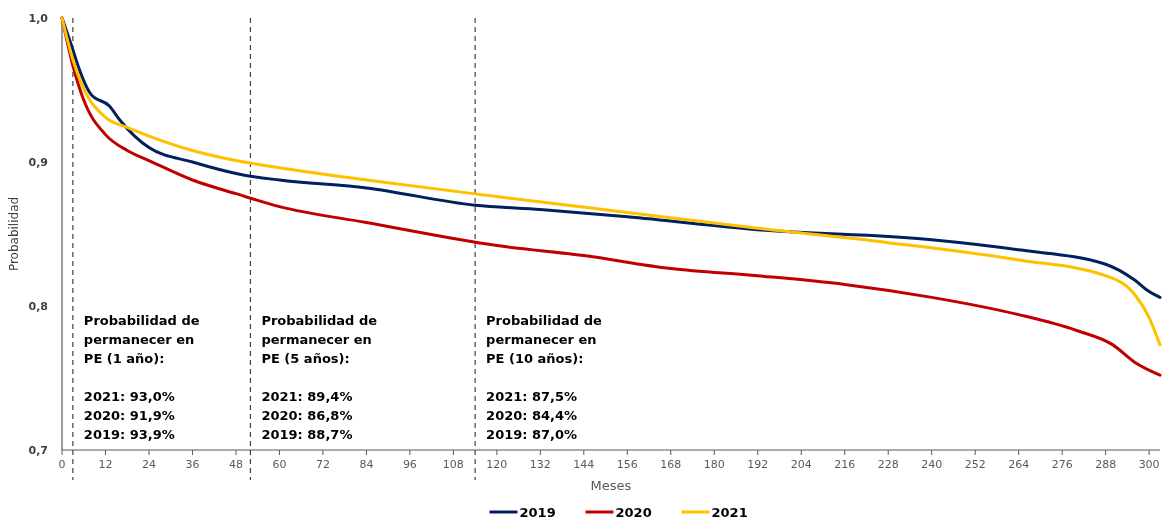 The height and width of the screenshot is (523, 1167). What do you see at coordinates (192, 464) in the screenshot?
I see `x-tick-label: 36` at bounding box center [192, 464].